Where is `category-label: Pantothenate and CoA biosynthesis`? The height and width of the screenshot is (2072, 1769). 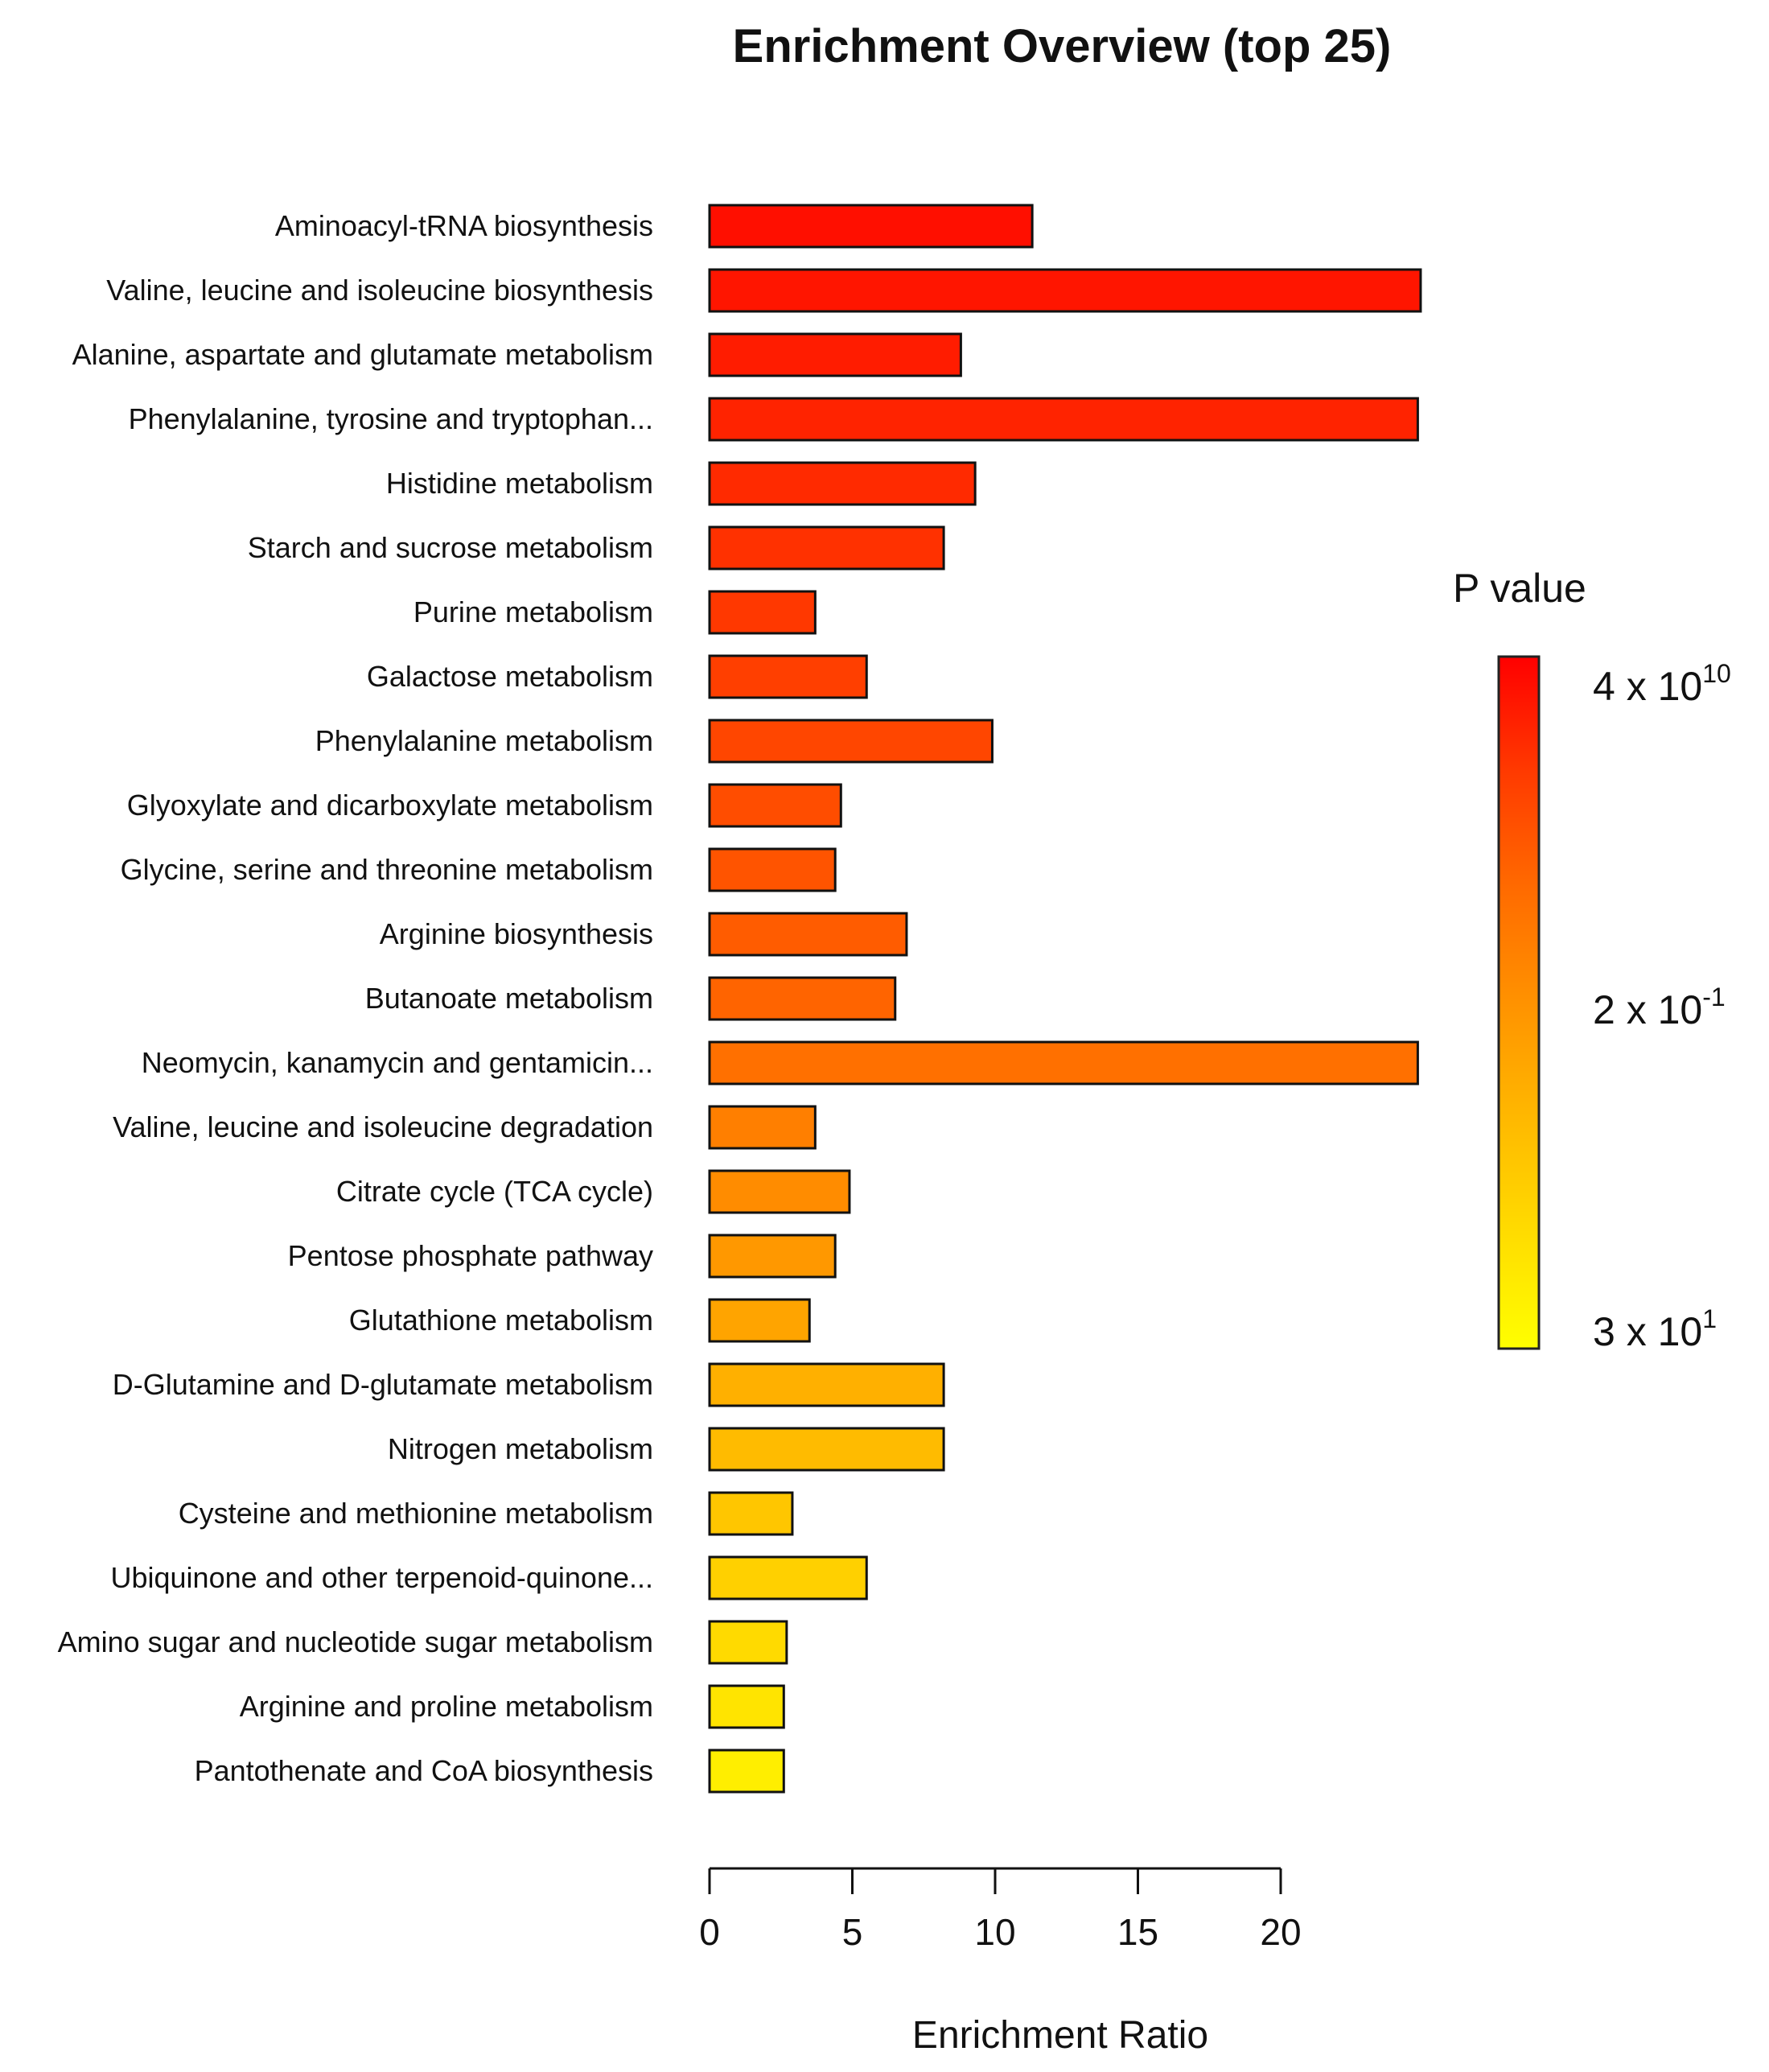 category-label: Pantothenate and CoA biosynthesis is located at coordinates (424, 1771).